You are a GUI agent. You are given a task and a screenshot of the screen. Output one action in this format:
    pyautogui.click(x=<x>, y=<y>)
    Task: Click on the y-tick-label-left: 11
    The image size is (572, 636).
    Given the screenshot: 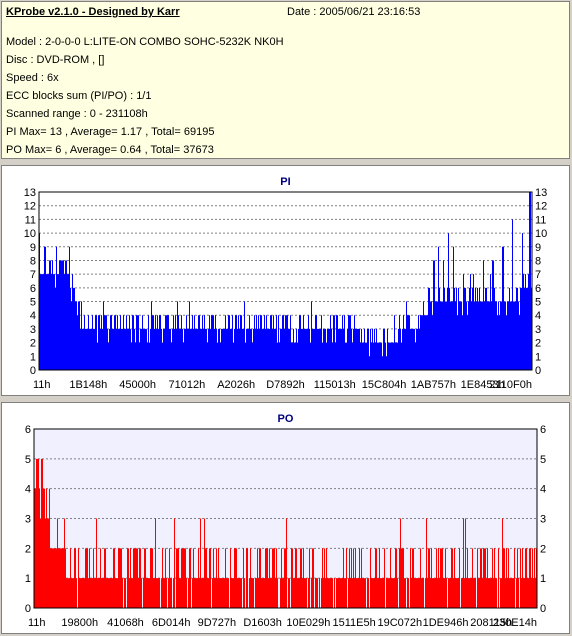 What is the action you would take?
    pyautogui.click(x=30, y=220)
    